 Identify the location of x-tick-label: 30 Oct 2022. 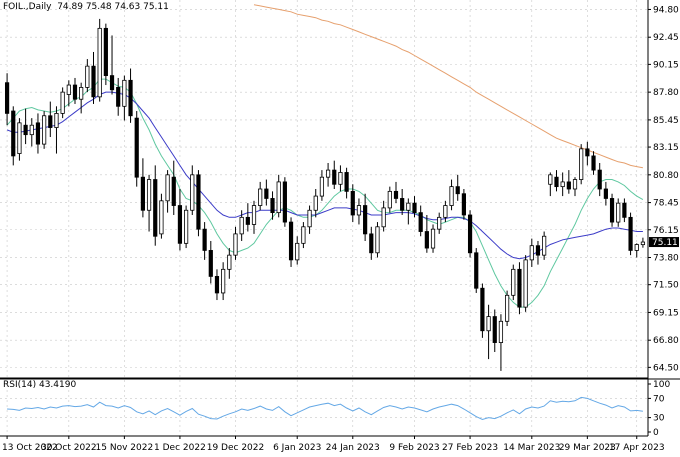
(69, 448).